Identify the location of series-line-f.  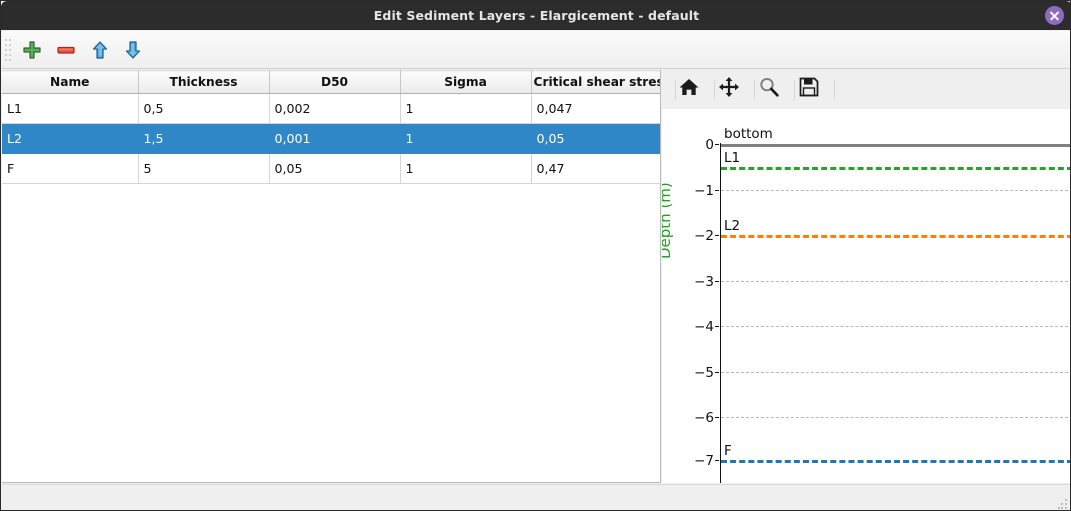
(895, 461).